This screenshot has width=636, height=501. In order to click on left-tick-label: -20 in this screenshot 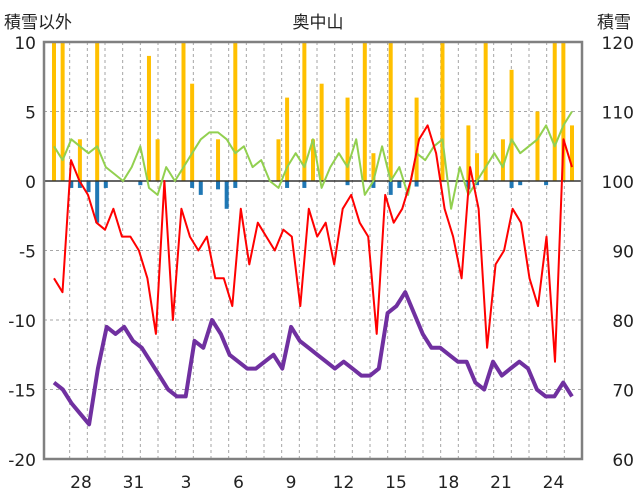, I will do `click(22, 461)`.